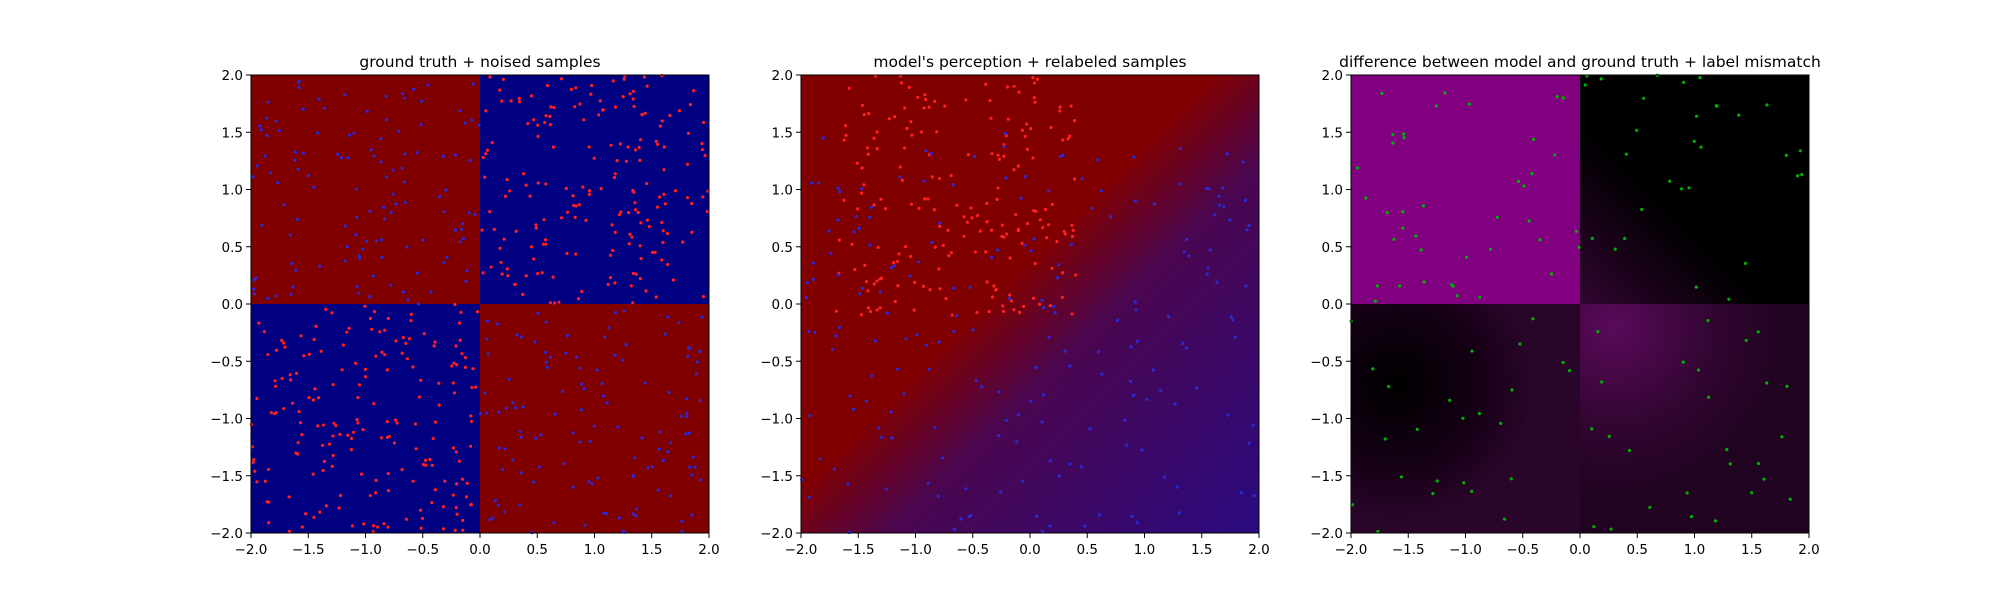 This screenshot has height=600, width=2000. I want to click on y-tick-label: 2.0, so click(232, 76).